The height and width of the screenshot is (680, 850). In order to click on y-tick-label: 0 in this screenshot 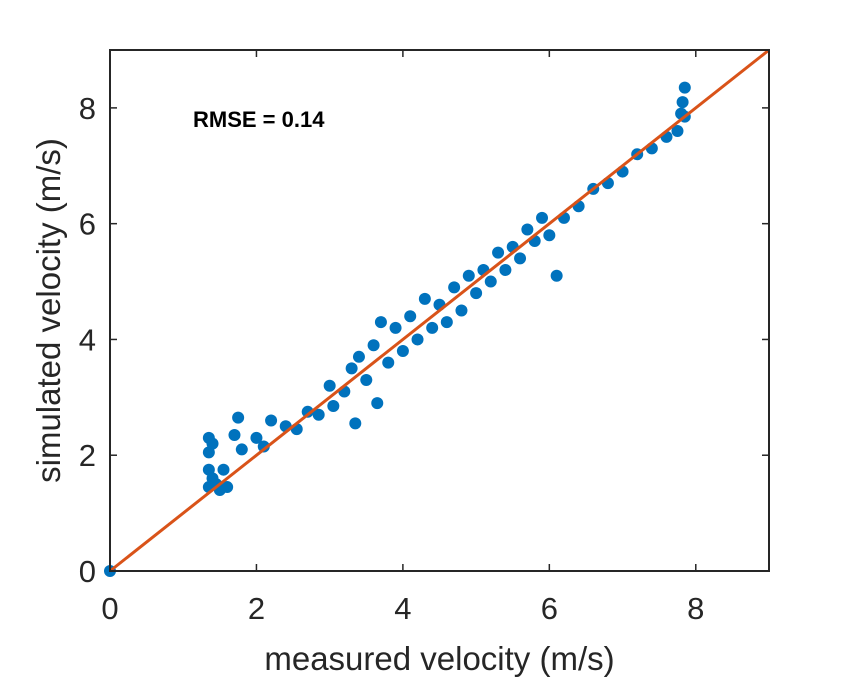, I will do `click(87, 571)`.